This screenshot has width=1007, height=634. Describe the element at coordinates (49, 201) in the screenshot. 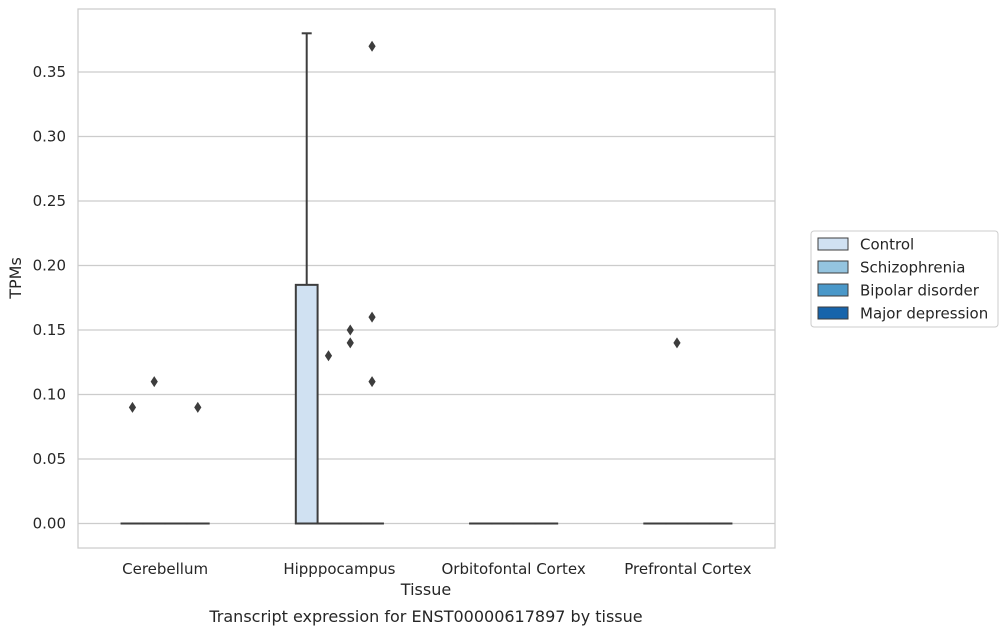

I see `y-tick-label: 0.25` at that location.